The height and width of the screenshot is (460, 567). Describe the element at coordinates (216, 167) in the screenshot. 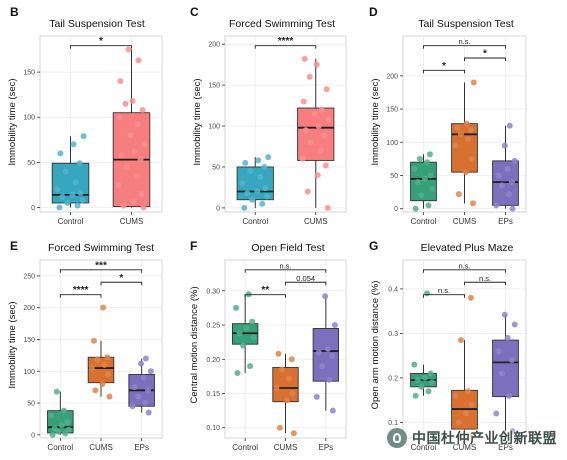

I see `y-tick-label: 50` at that location.